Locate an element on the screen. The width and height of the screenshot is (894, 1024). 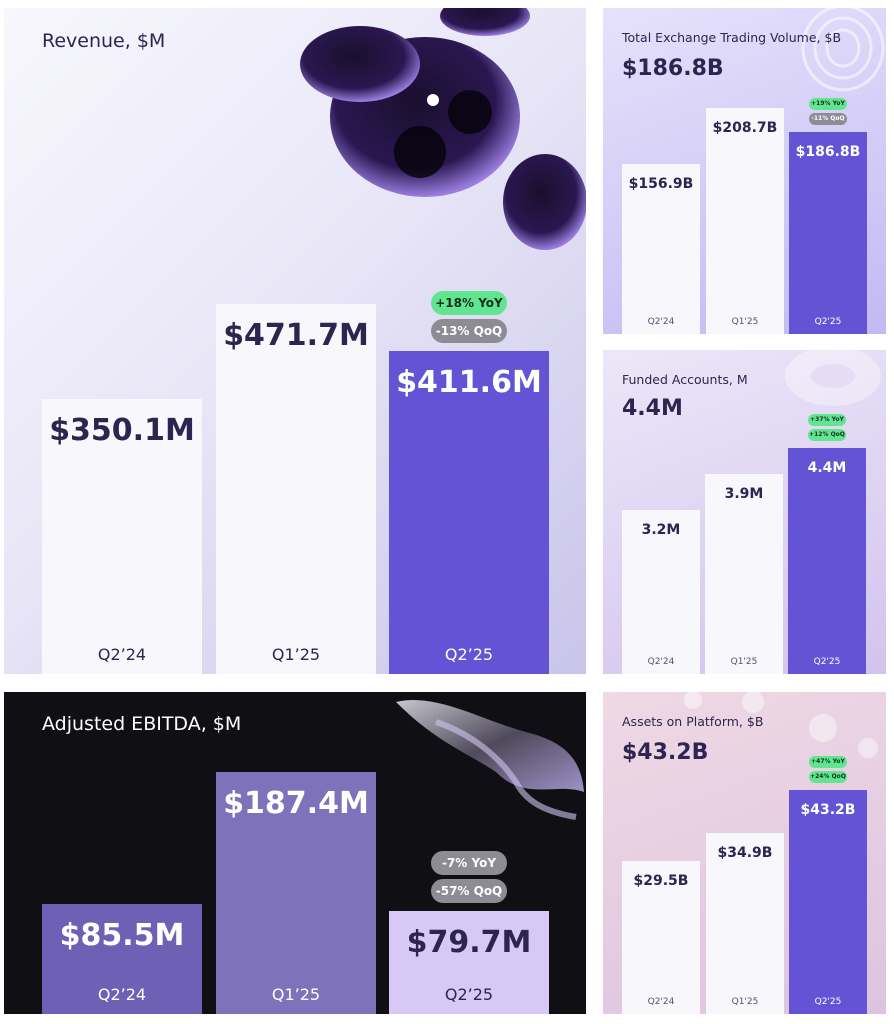
bar-value-label: 3.2M is located at coordinates (661, 530).